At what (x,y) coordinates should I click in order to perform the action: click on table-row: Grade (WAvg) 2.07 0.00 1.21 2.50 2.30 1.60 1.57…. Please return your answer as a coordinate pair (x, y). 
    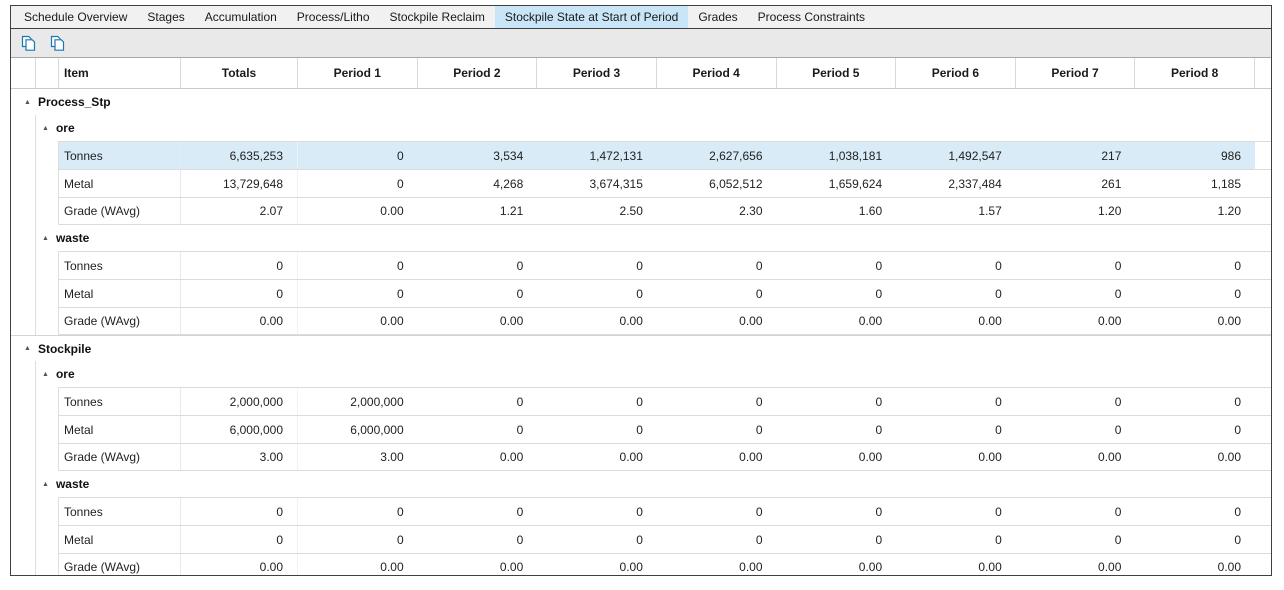
    Looking at the image, I should click on (641, 211).